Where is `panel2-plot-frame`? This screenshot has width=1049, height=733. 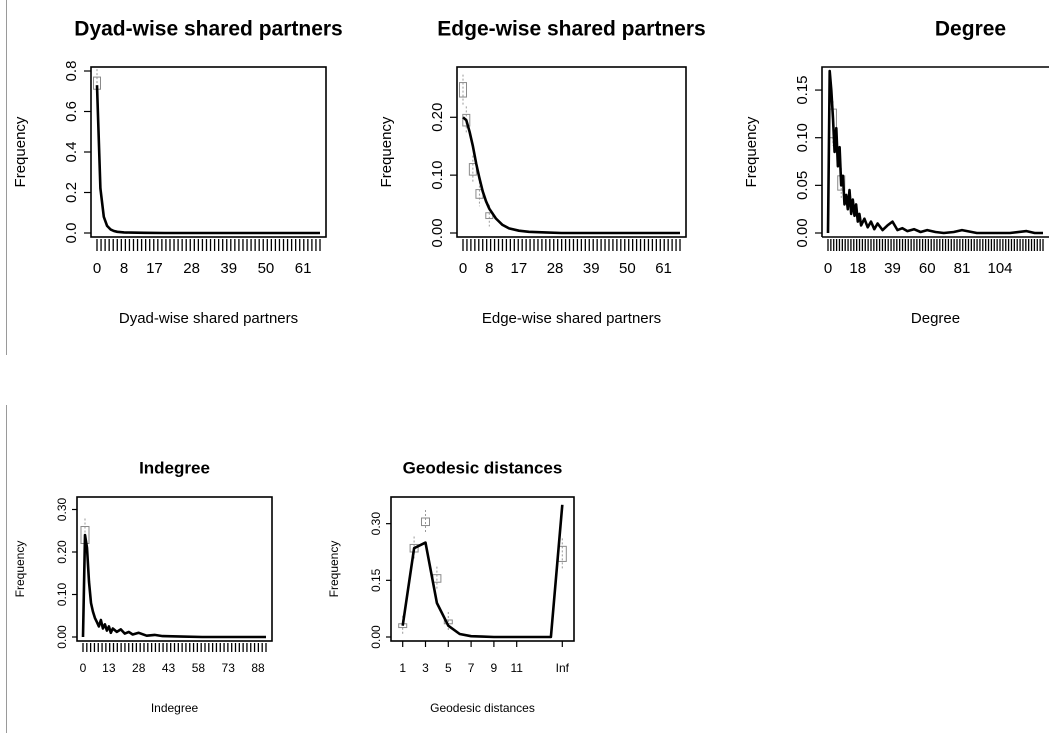 panel2-plot-frame is located at coordinates (571, 152).